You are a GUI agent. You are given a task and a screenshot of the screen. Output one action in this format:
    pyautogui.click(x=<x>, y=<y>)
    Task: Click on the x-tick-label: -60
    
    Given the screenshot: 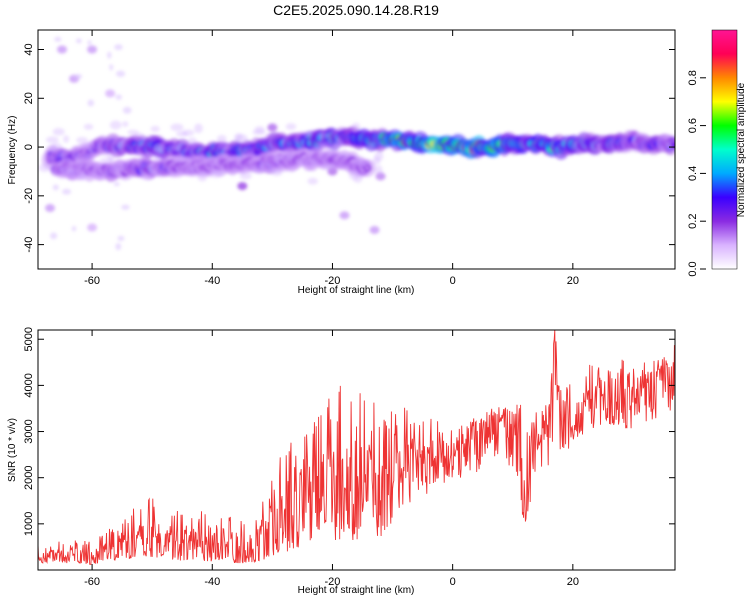 What is the action you would take?
    pyautogui.click(x=92, y=582)
    